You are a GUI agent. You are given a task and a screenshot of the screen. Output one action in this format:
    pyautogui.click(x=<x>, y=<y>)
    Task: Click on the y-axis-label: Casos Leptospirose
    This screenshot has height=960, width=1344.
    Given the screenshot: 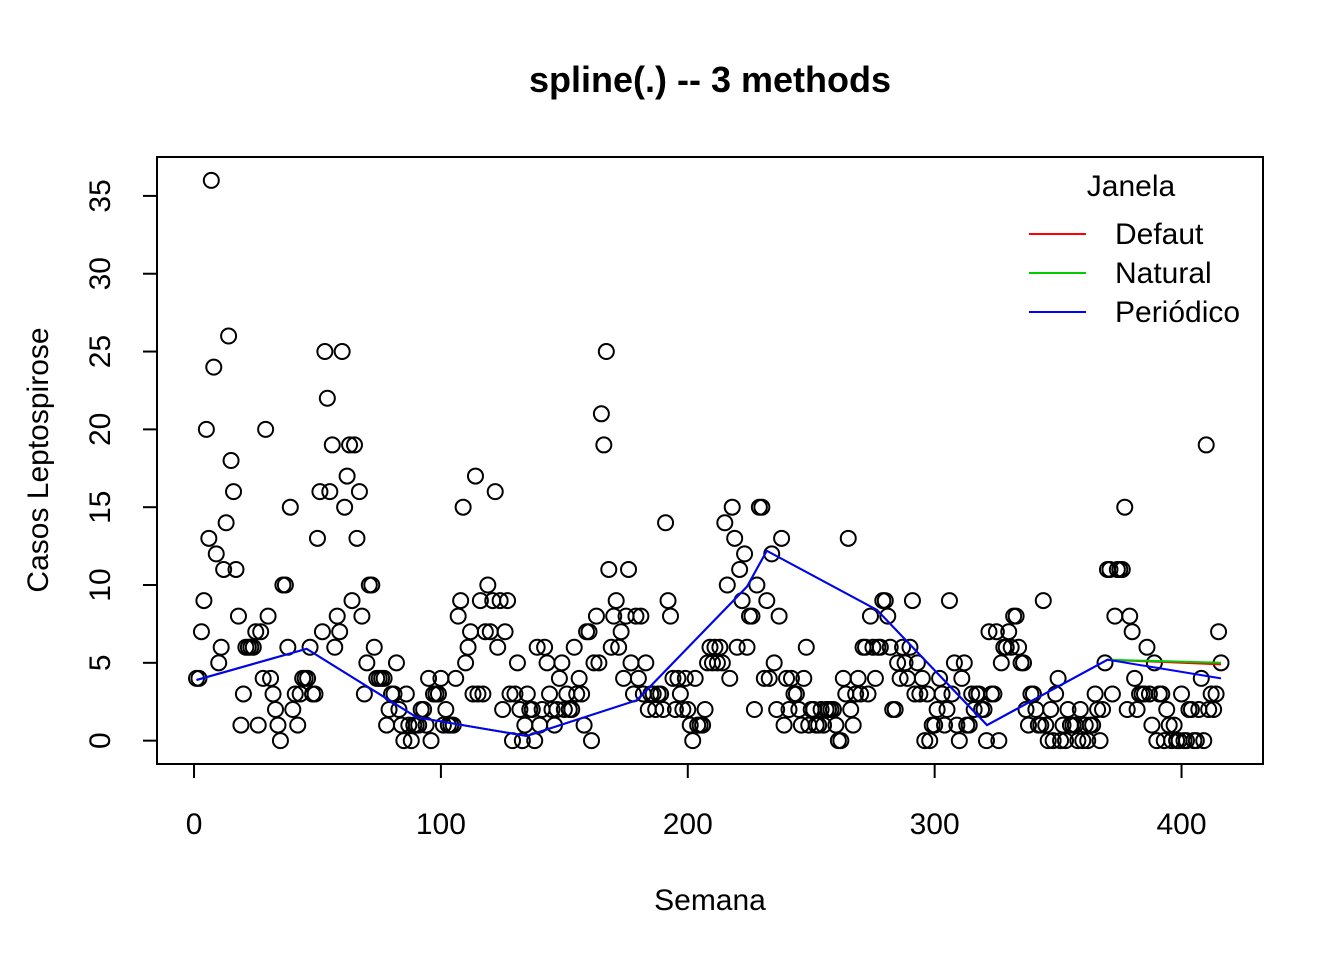 What is the action you would take?
    pyautogui.click(x=38, y=459)
    